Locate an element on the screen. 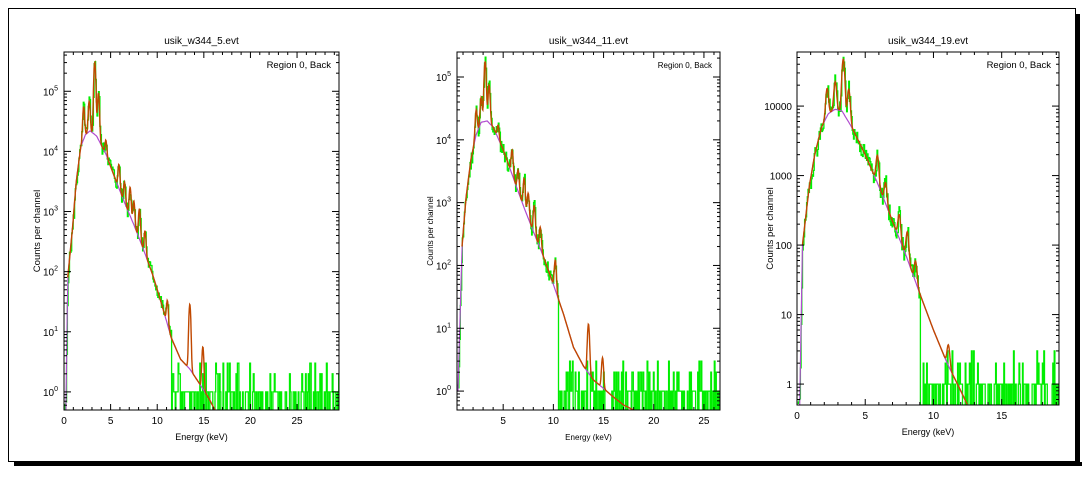 This screenshot has width=1083, height=477. y-tick-label: 10 is located at coordinates (787, 316).